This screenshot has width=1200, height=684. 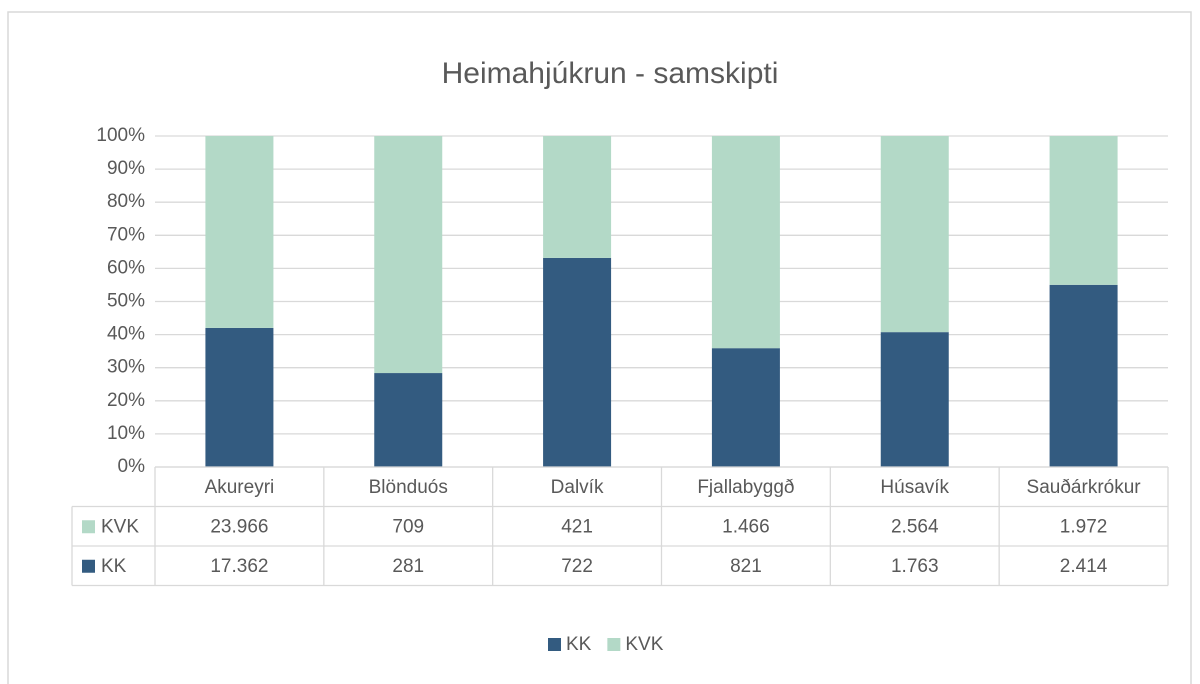 I want to click on legend-label: KVK, so click(x=644, y=644).